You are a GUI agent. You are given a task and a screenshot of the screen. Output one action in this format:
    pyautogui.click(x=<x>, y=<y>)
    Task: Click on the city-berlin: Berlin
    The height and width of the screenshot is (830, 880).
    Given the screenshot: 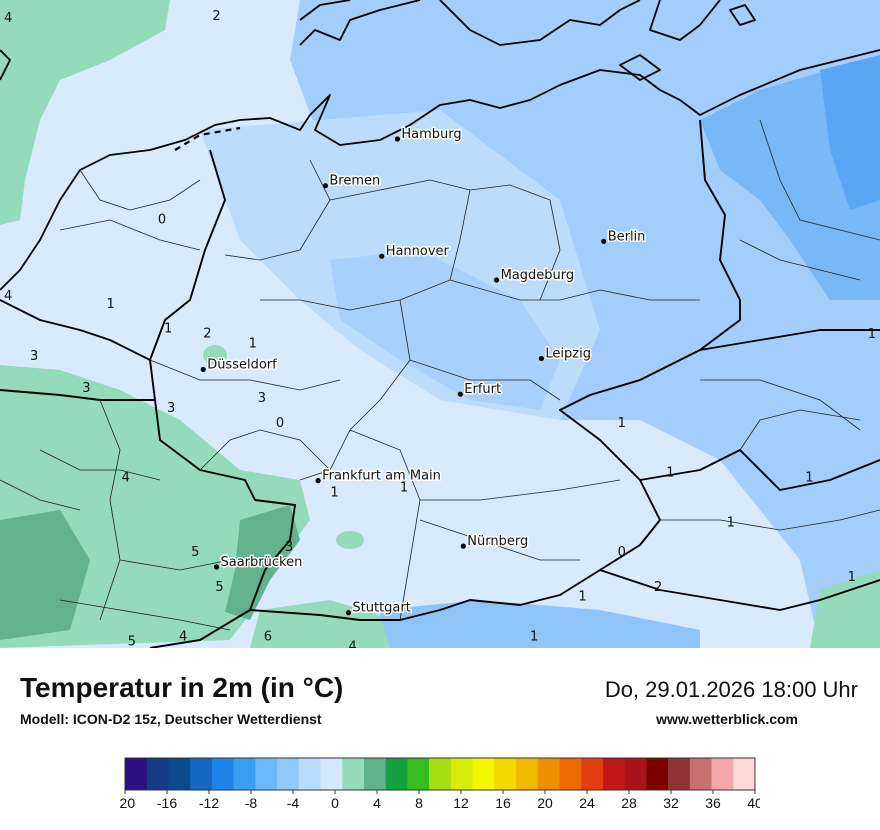 What is the action you would take?
    pyautogui.click(x=624, y=237)
    